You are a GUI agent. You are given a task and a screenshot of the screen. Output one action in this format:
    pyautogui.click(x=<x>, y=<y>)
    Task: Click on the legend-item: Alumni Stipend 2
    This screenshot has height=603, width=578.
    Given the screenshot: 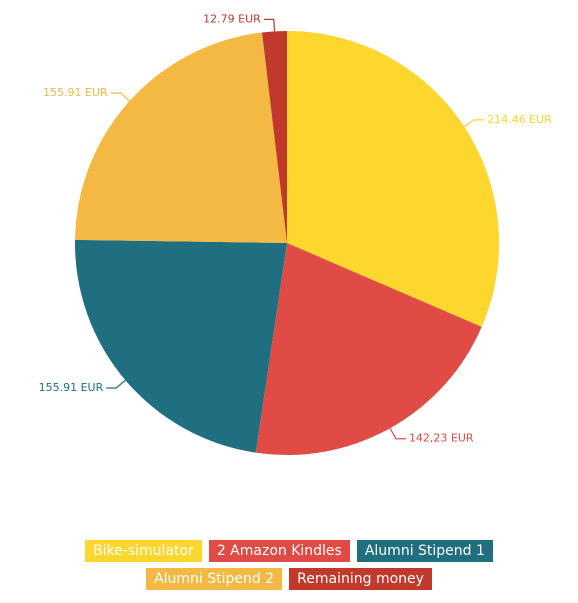 What is the action you would take?
    pyautogui.click(x=214, y=579)
    